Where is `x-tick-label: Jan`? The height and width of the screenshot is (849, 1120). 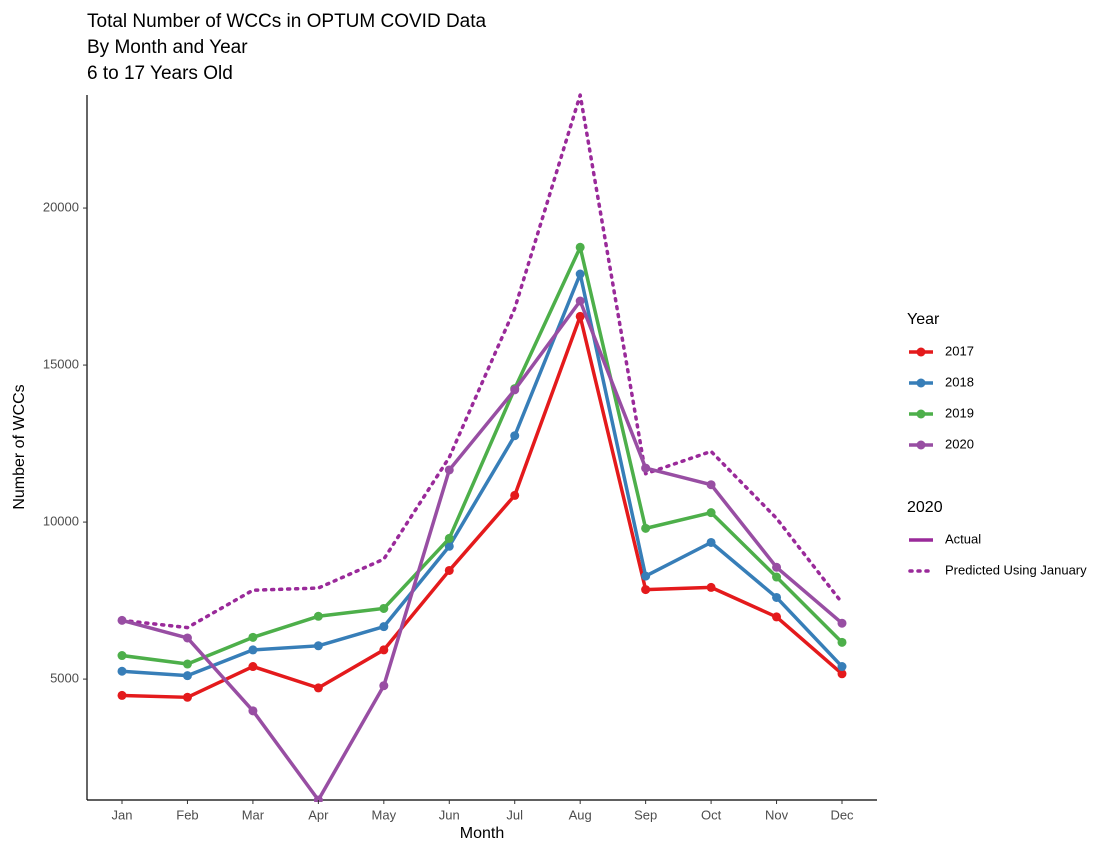
x-tick-label: Jan is located at coordinates (122, 814).